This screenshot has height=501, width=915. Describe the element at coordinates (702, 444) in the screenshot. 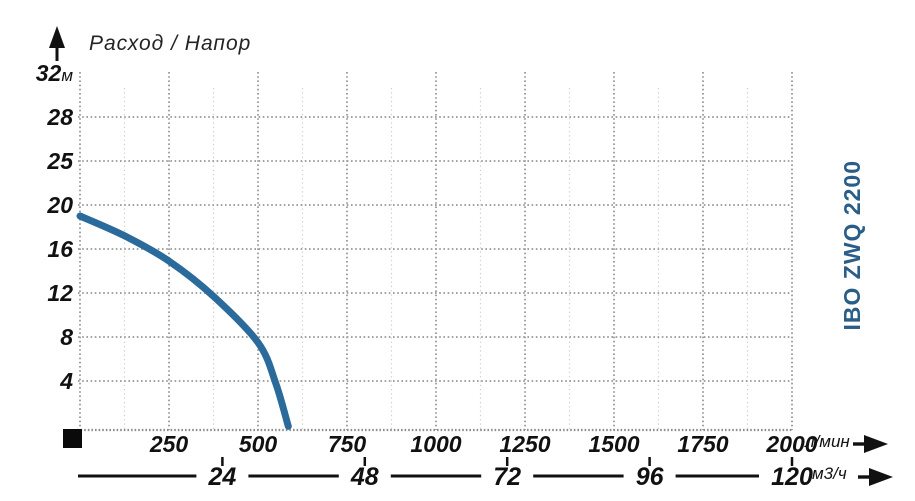

I see `svg-text: 1750` at that location.